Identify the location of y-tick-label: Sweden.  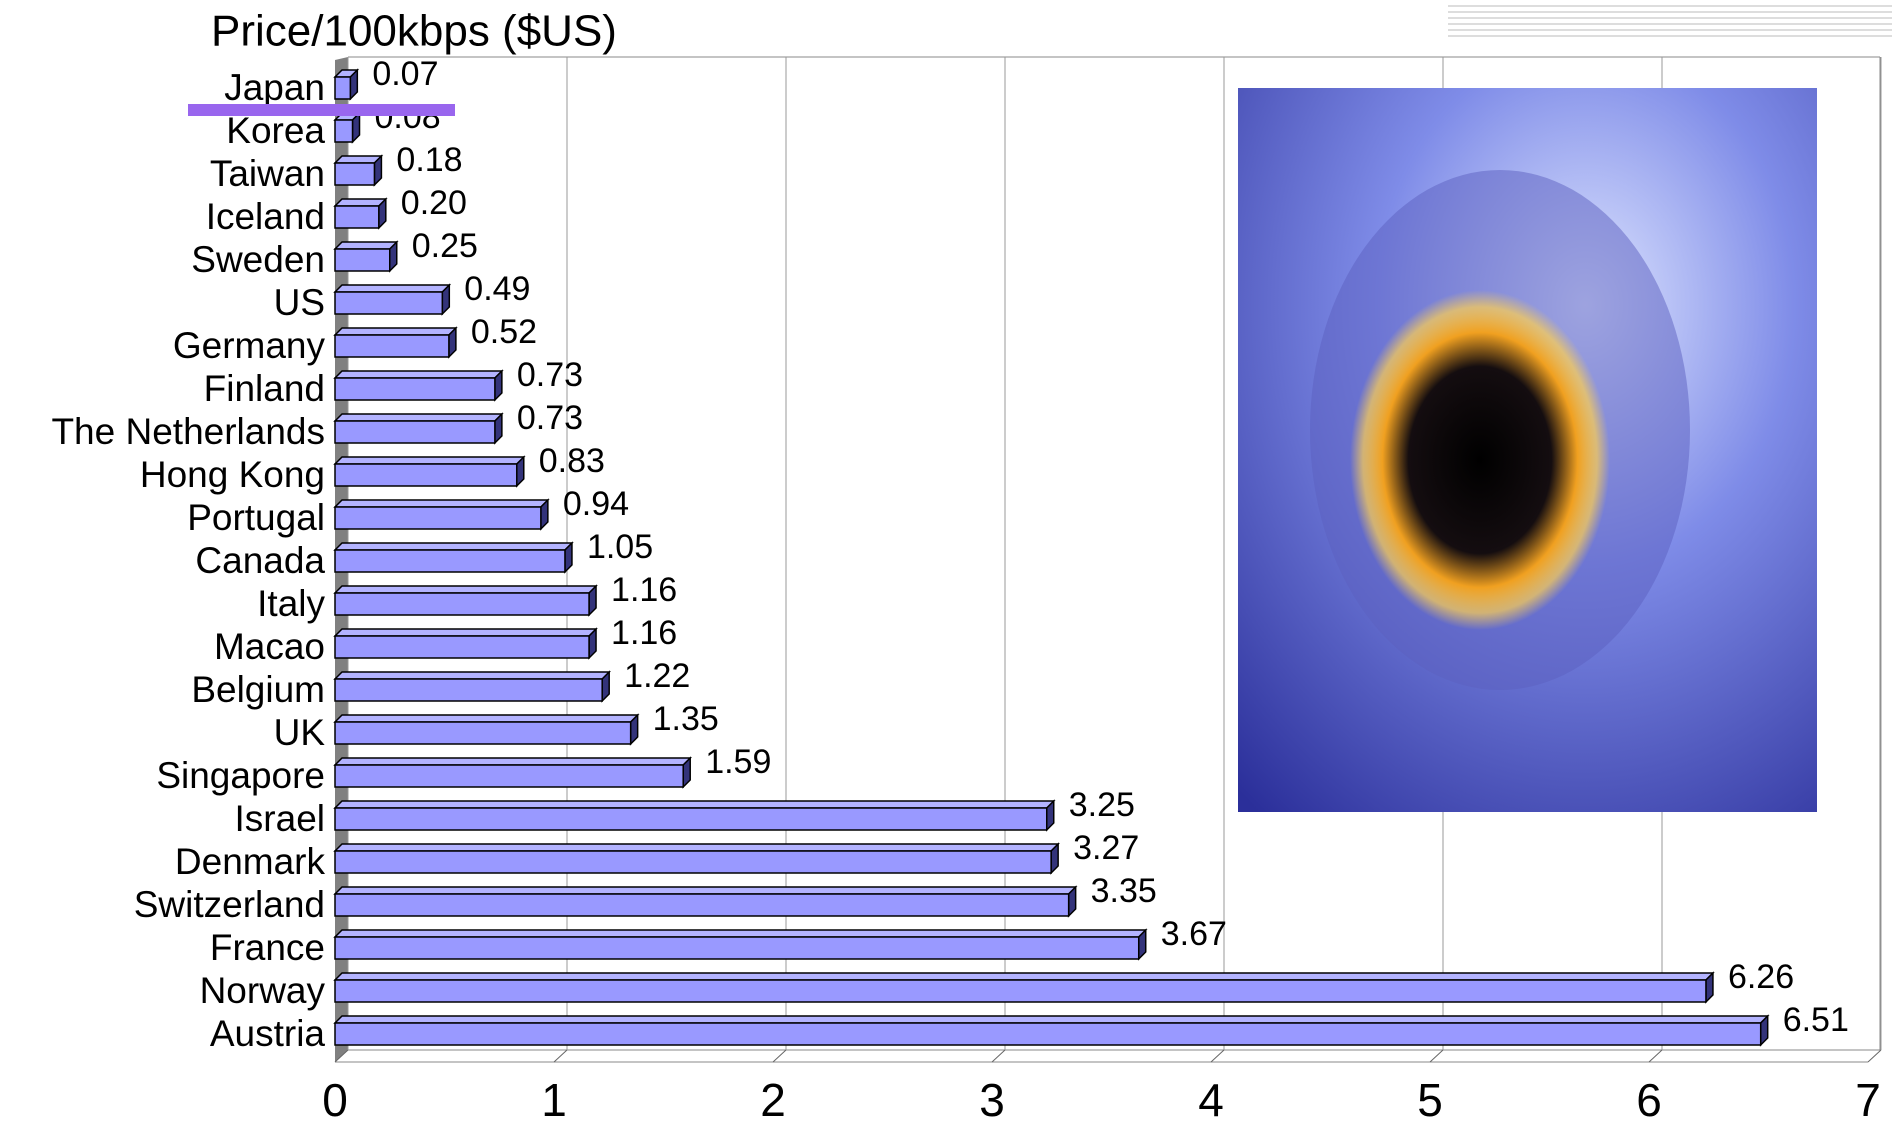
(258, 259).